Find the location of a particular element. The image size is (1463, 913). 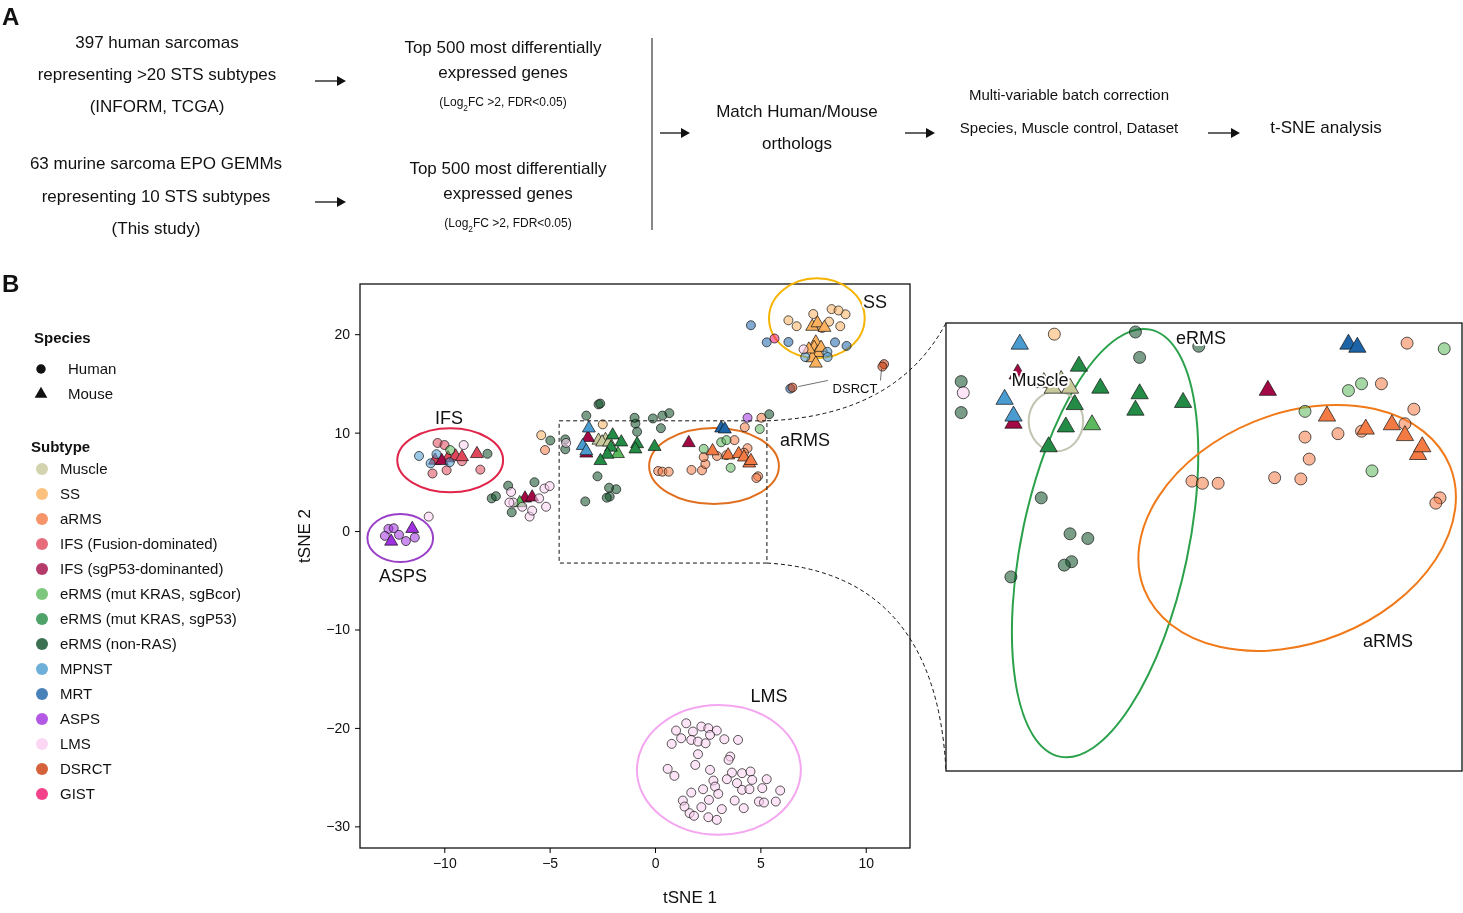

y-tick-label: 0 is located at coordinates (346, 531).